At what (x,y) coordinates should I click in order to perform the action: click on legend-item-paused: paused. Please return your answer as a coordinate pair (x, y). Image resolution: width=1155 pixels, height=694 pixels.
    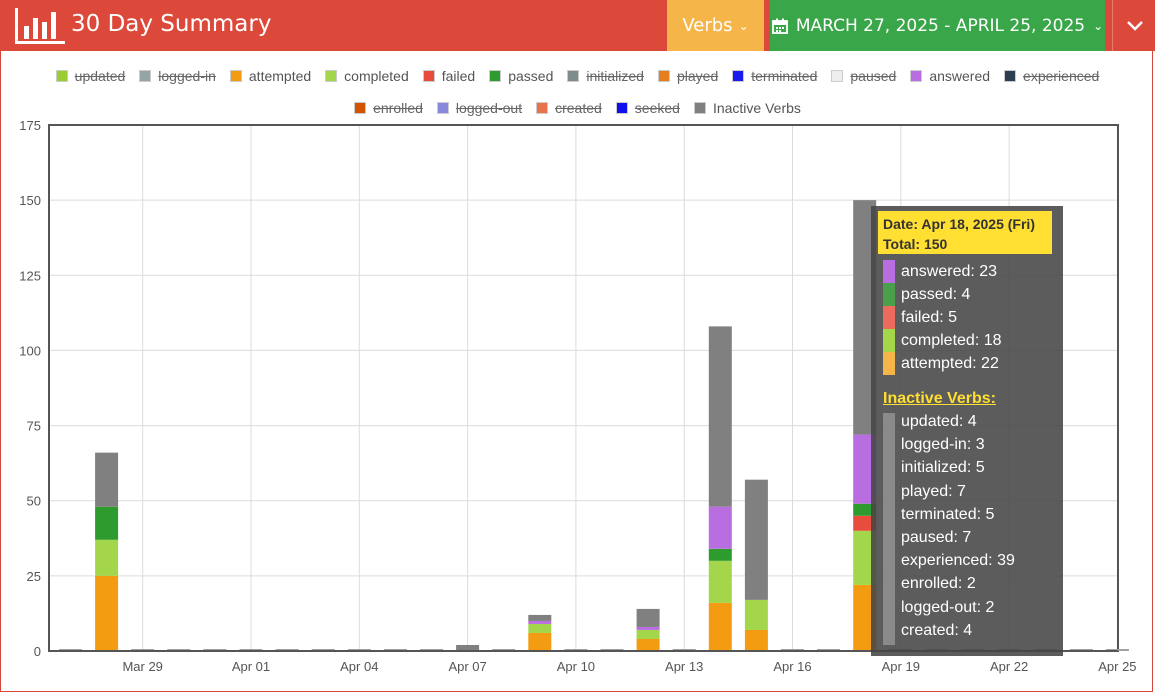
    Looking at the image, I should click on (863, 76).